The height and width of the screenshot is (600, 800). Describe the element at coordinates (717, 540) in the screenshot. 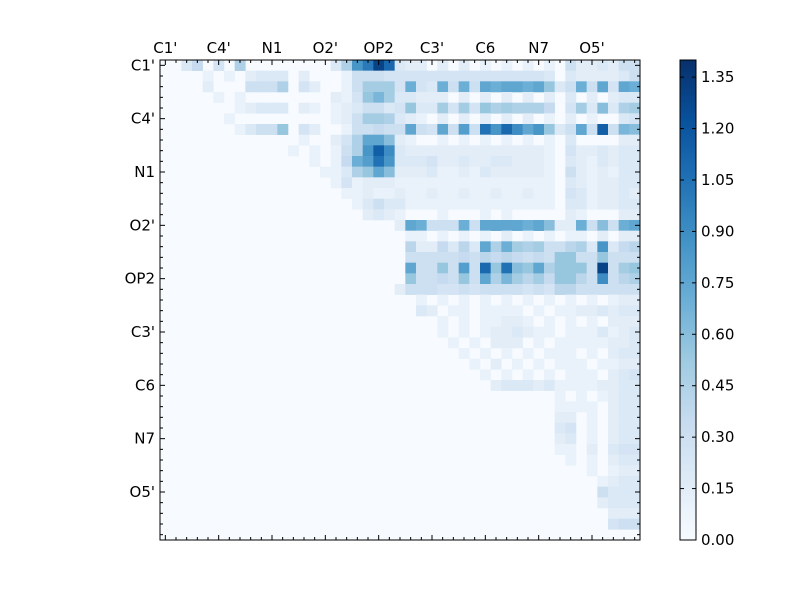

I see `colorbar-tick-label: 0.00` at that location.